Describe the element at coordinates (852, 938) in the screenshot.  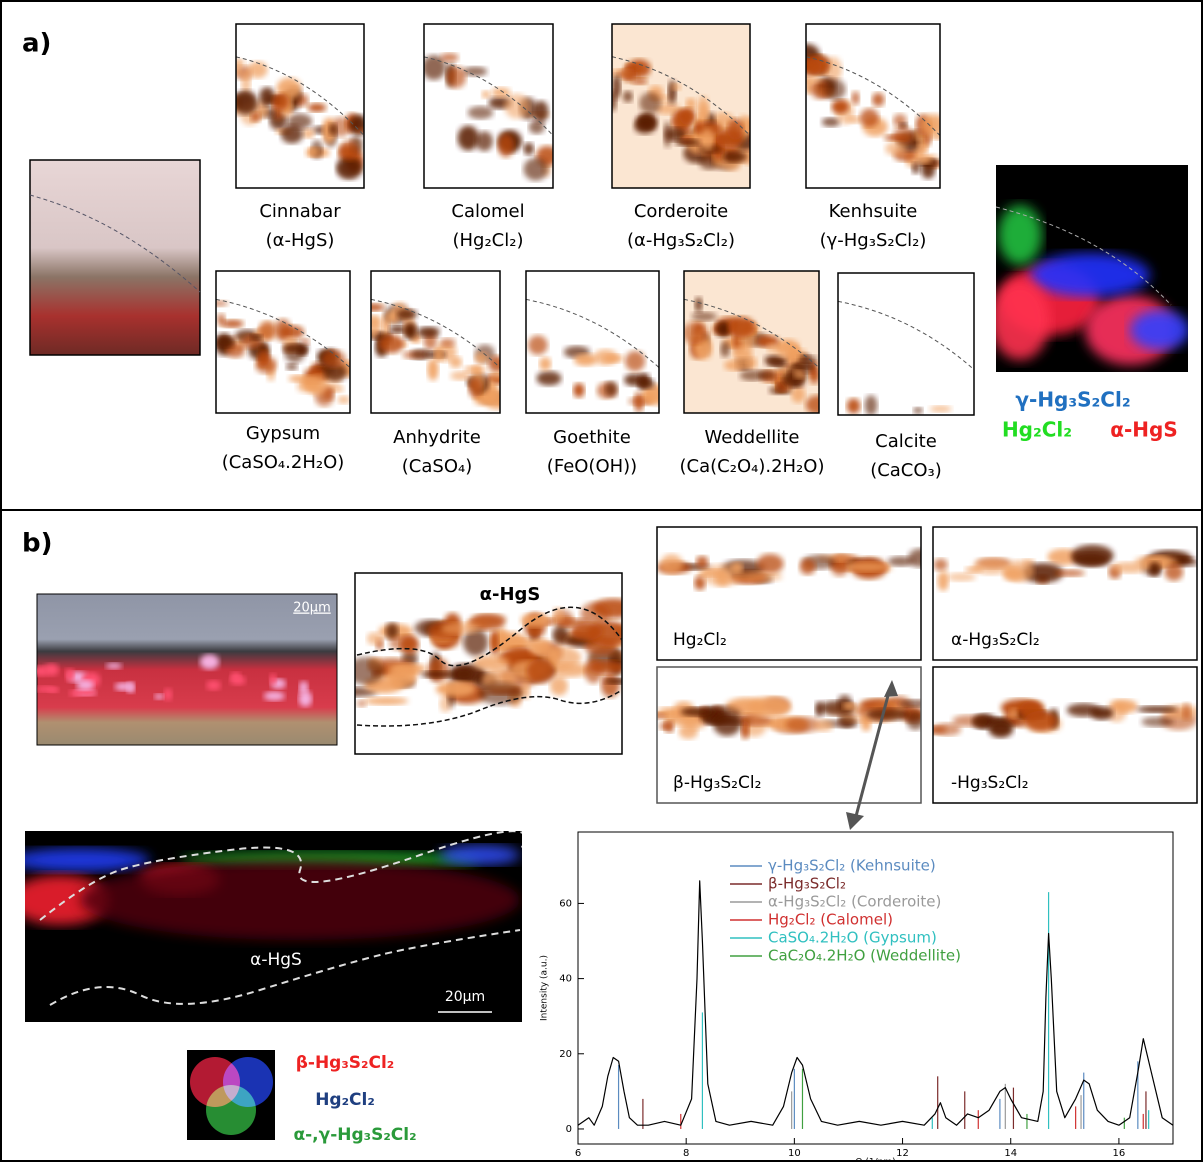
I see `legend-label: CaSO₄.2H₂O (Gypsum)` at that location.